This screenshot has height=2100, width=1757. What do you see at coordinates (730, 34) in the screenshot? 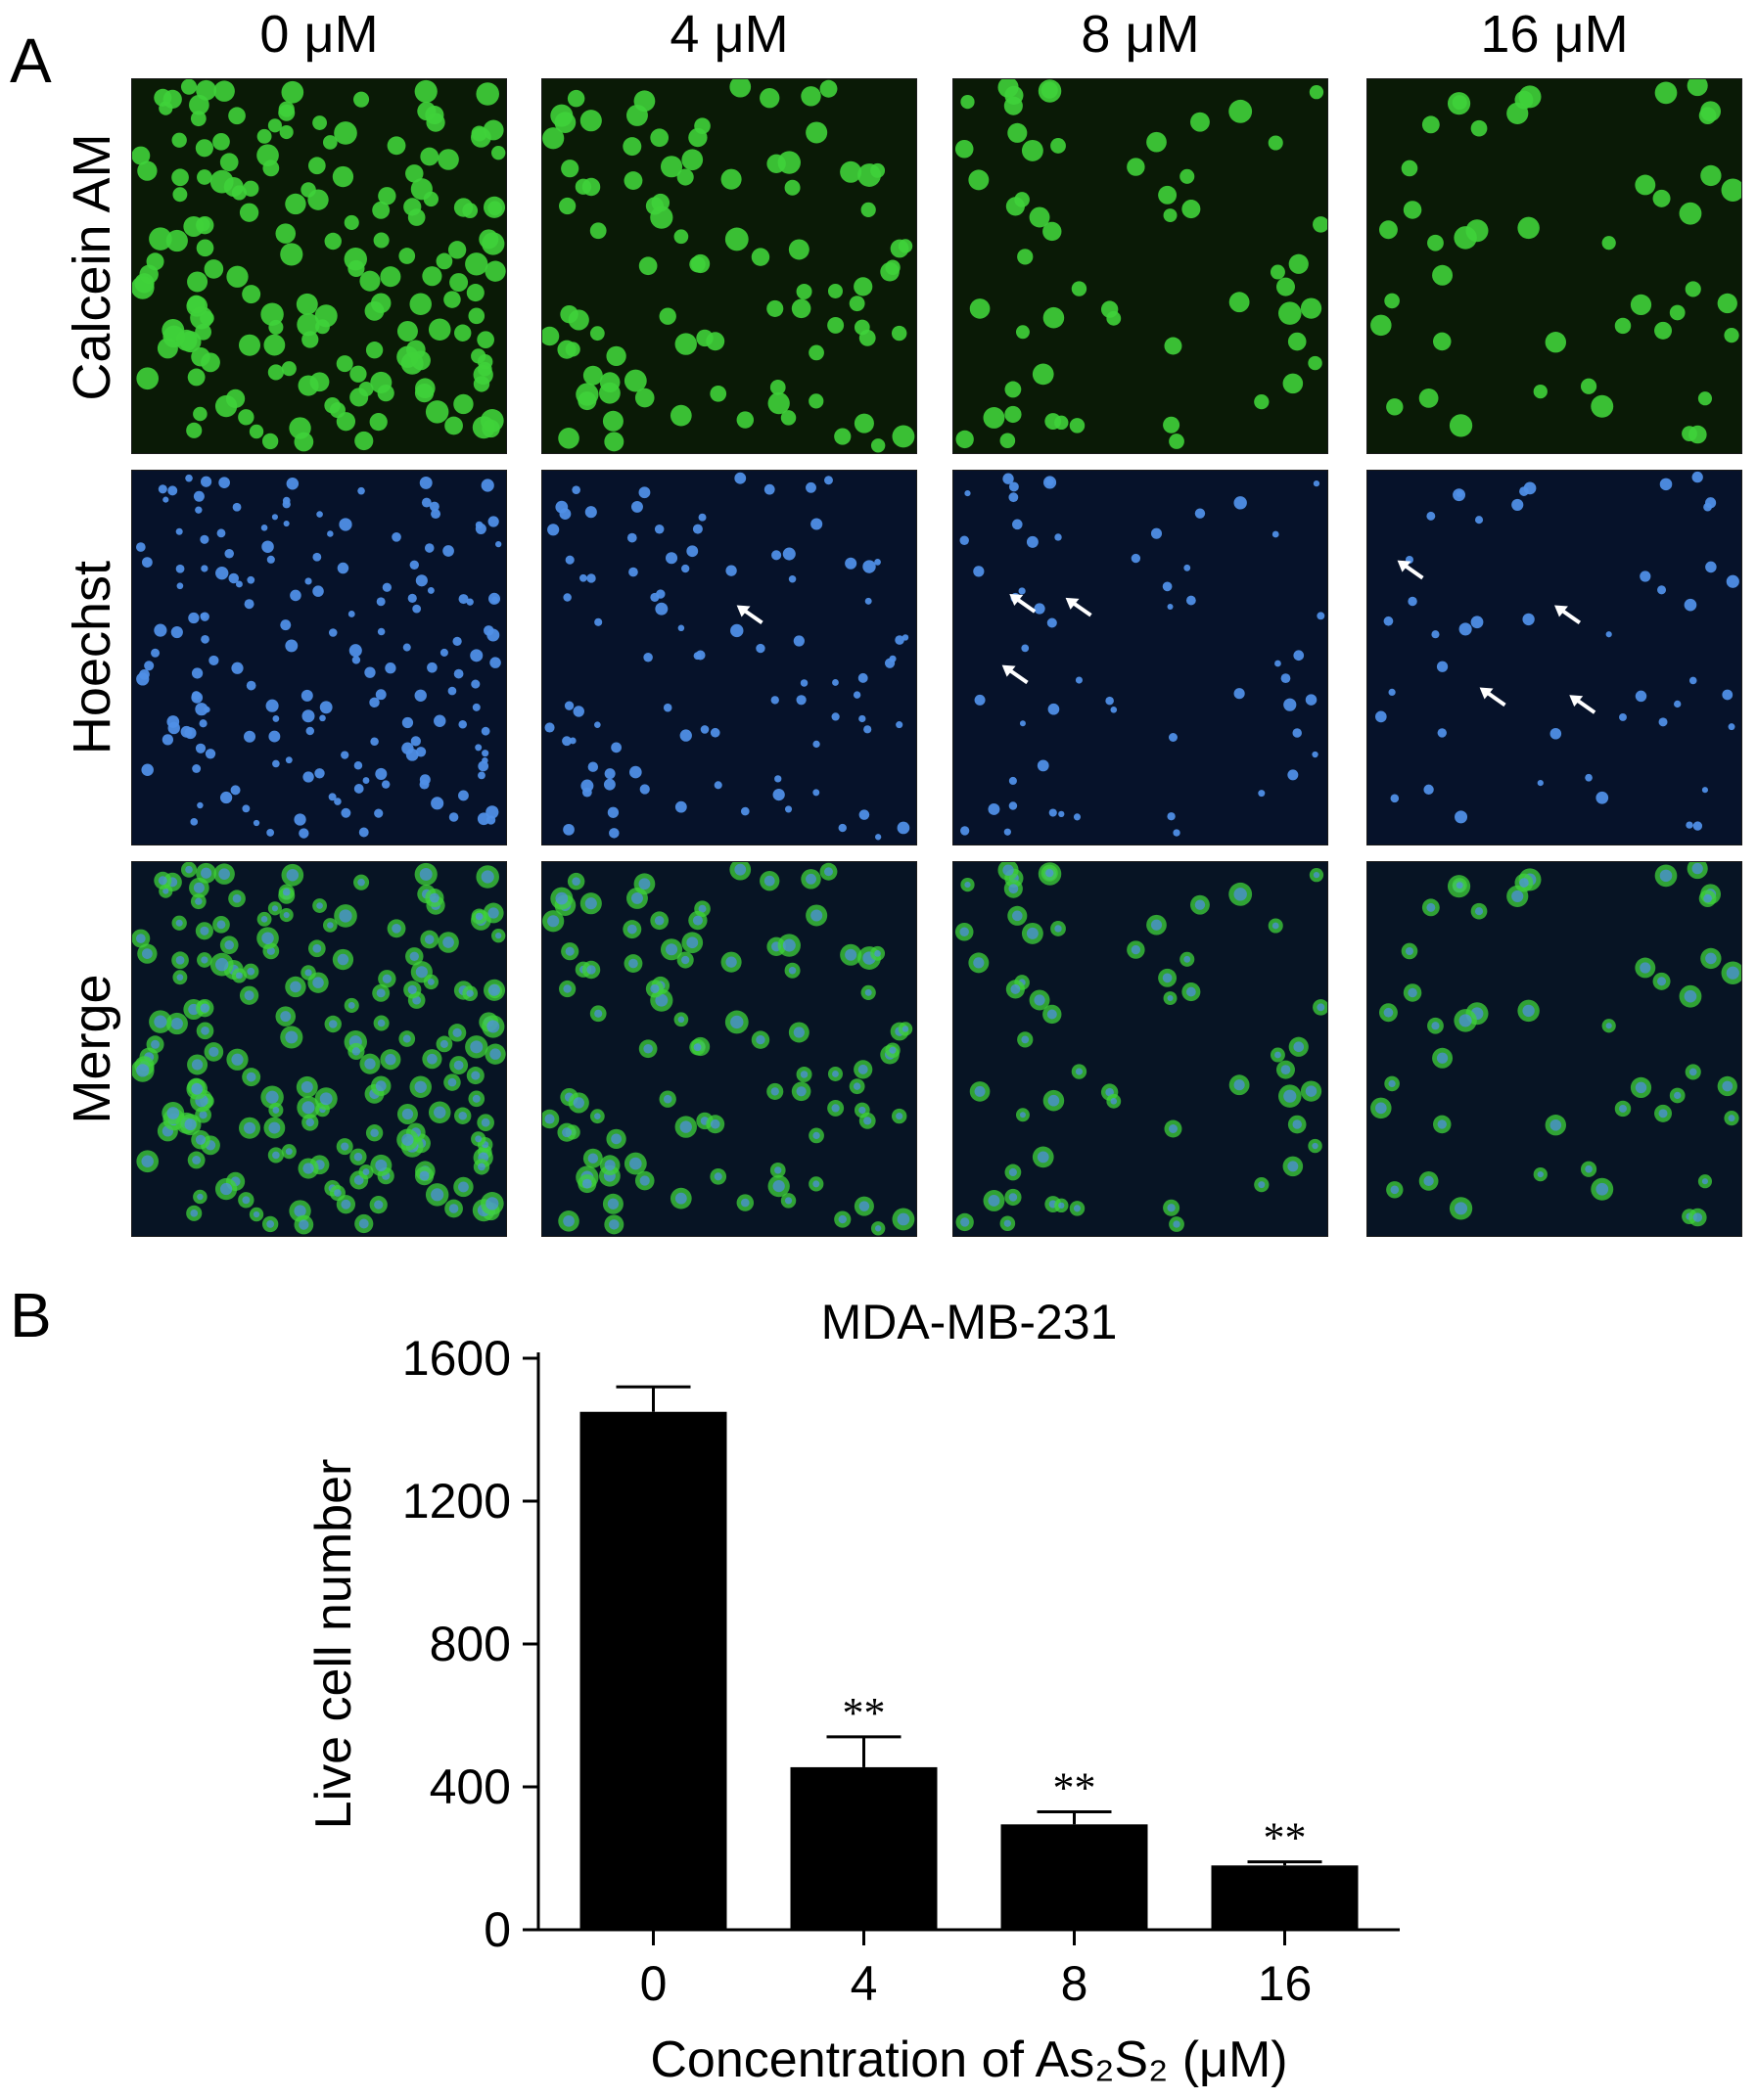
I see `column-header-4um: 4 μM` at bounding box center [730, 34].